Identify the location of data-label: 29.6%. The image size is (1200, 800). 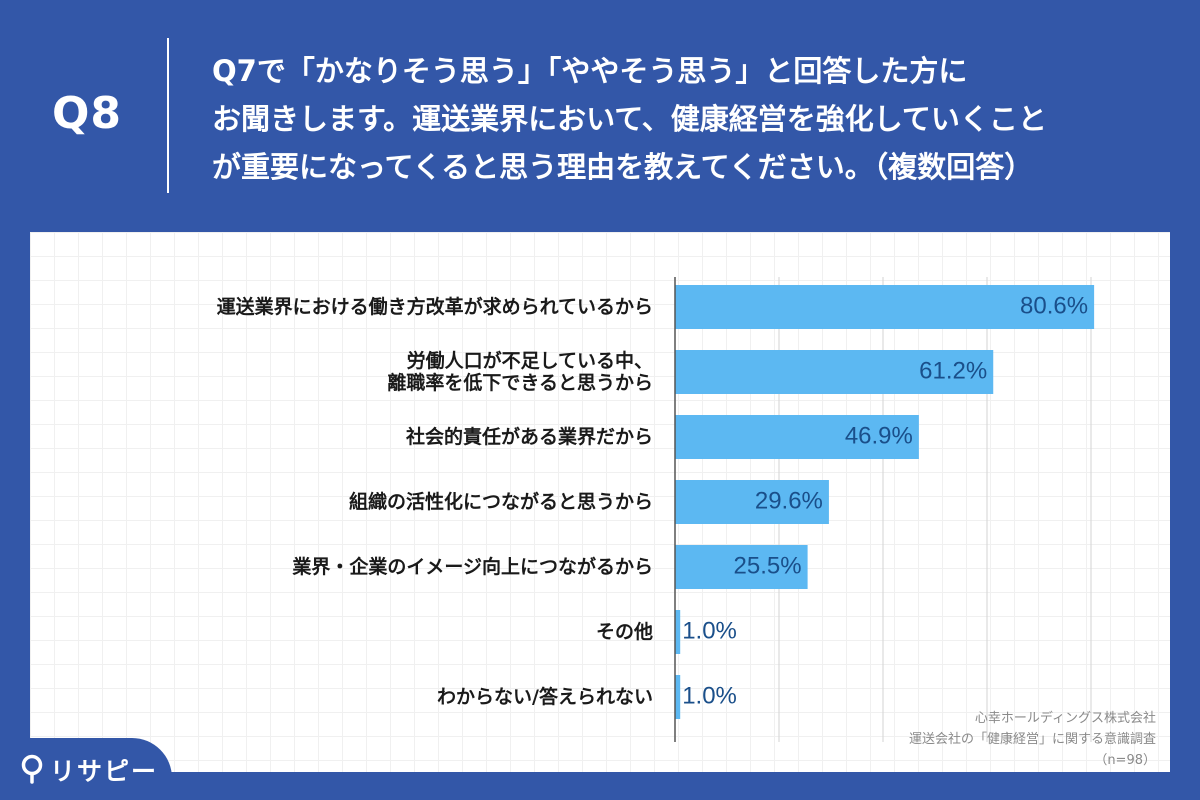
(789, 500).